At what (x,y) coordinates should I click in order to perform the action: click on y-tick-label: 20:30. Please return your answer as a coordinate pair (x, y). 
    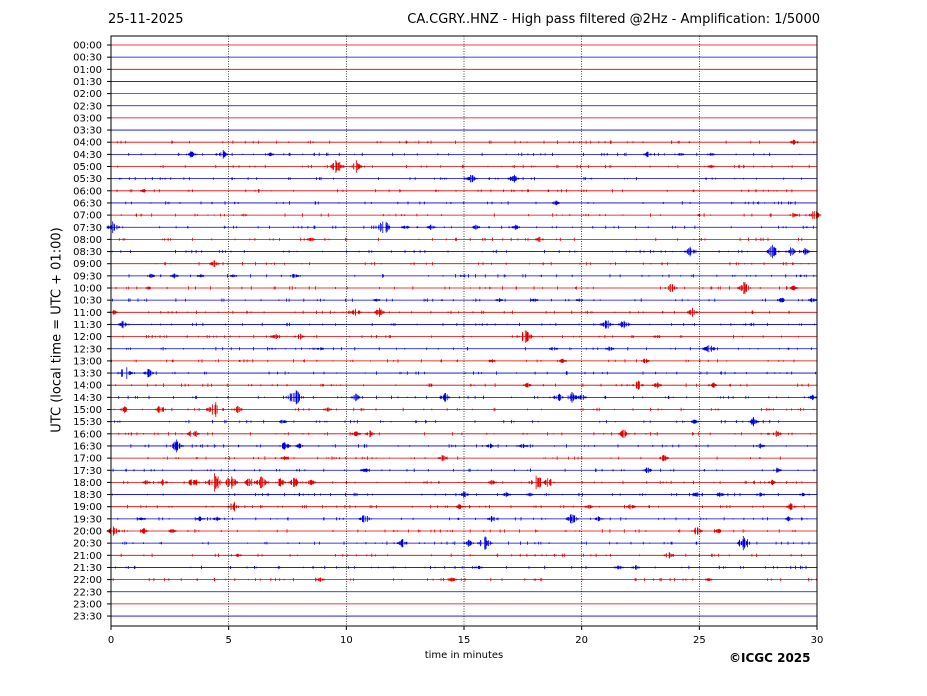
    Looking at the image, I should click on (87, 544).